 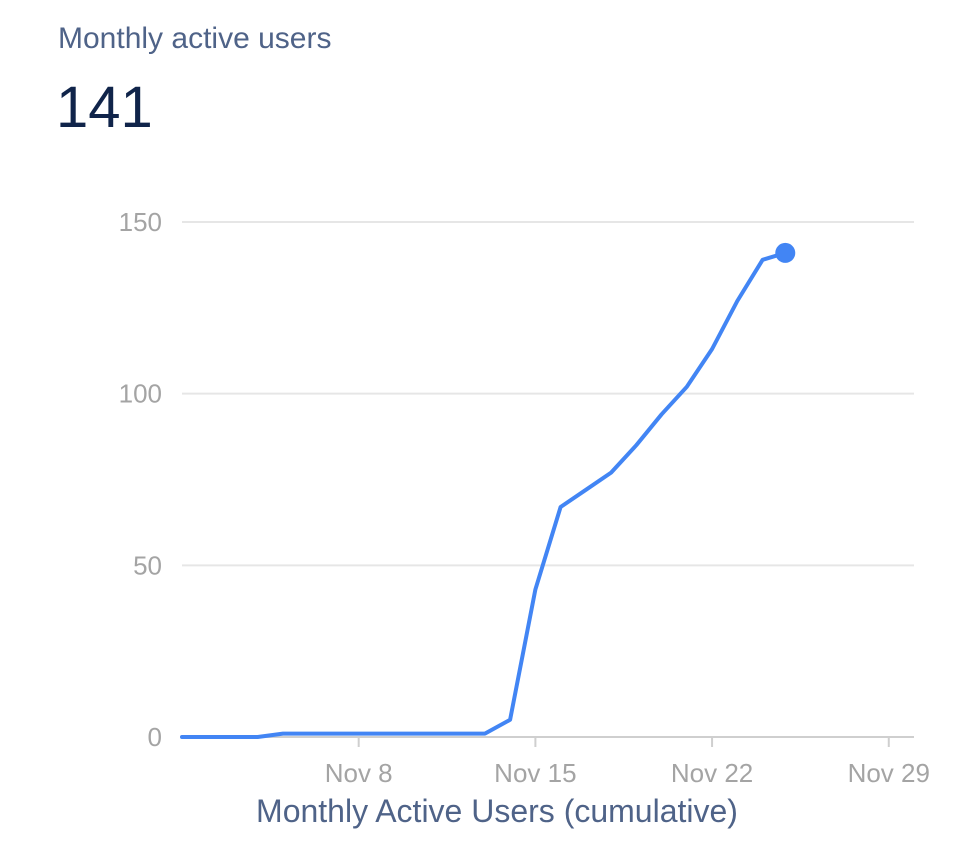 I want to click on x-tick-label: Nov 8, so click(x=359, y=773).